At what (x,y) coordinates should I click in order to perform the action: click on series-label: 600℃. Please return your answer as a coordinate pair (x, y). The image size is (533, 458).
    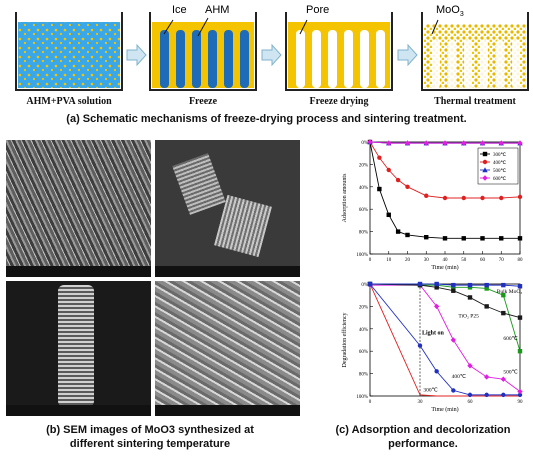
    Looking at the image, I should click on (510, 339).